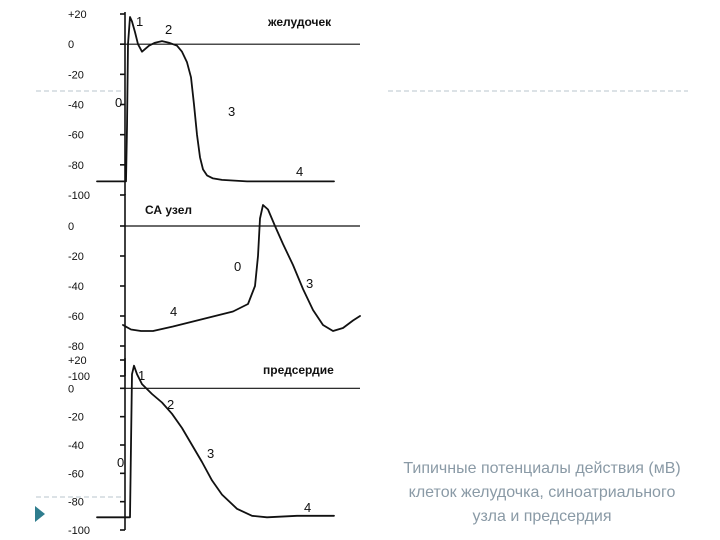  Describe the element at coordinates (168, 210) in the screenshot. I see `panel-title: СА узел` at that location.